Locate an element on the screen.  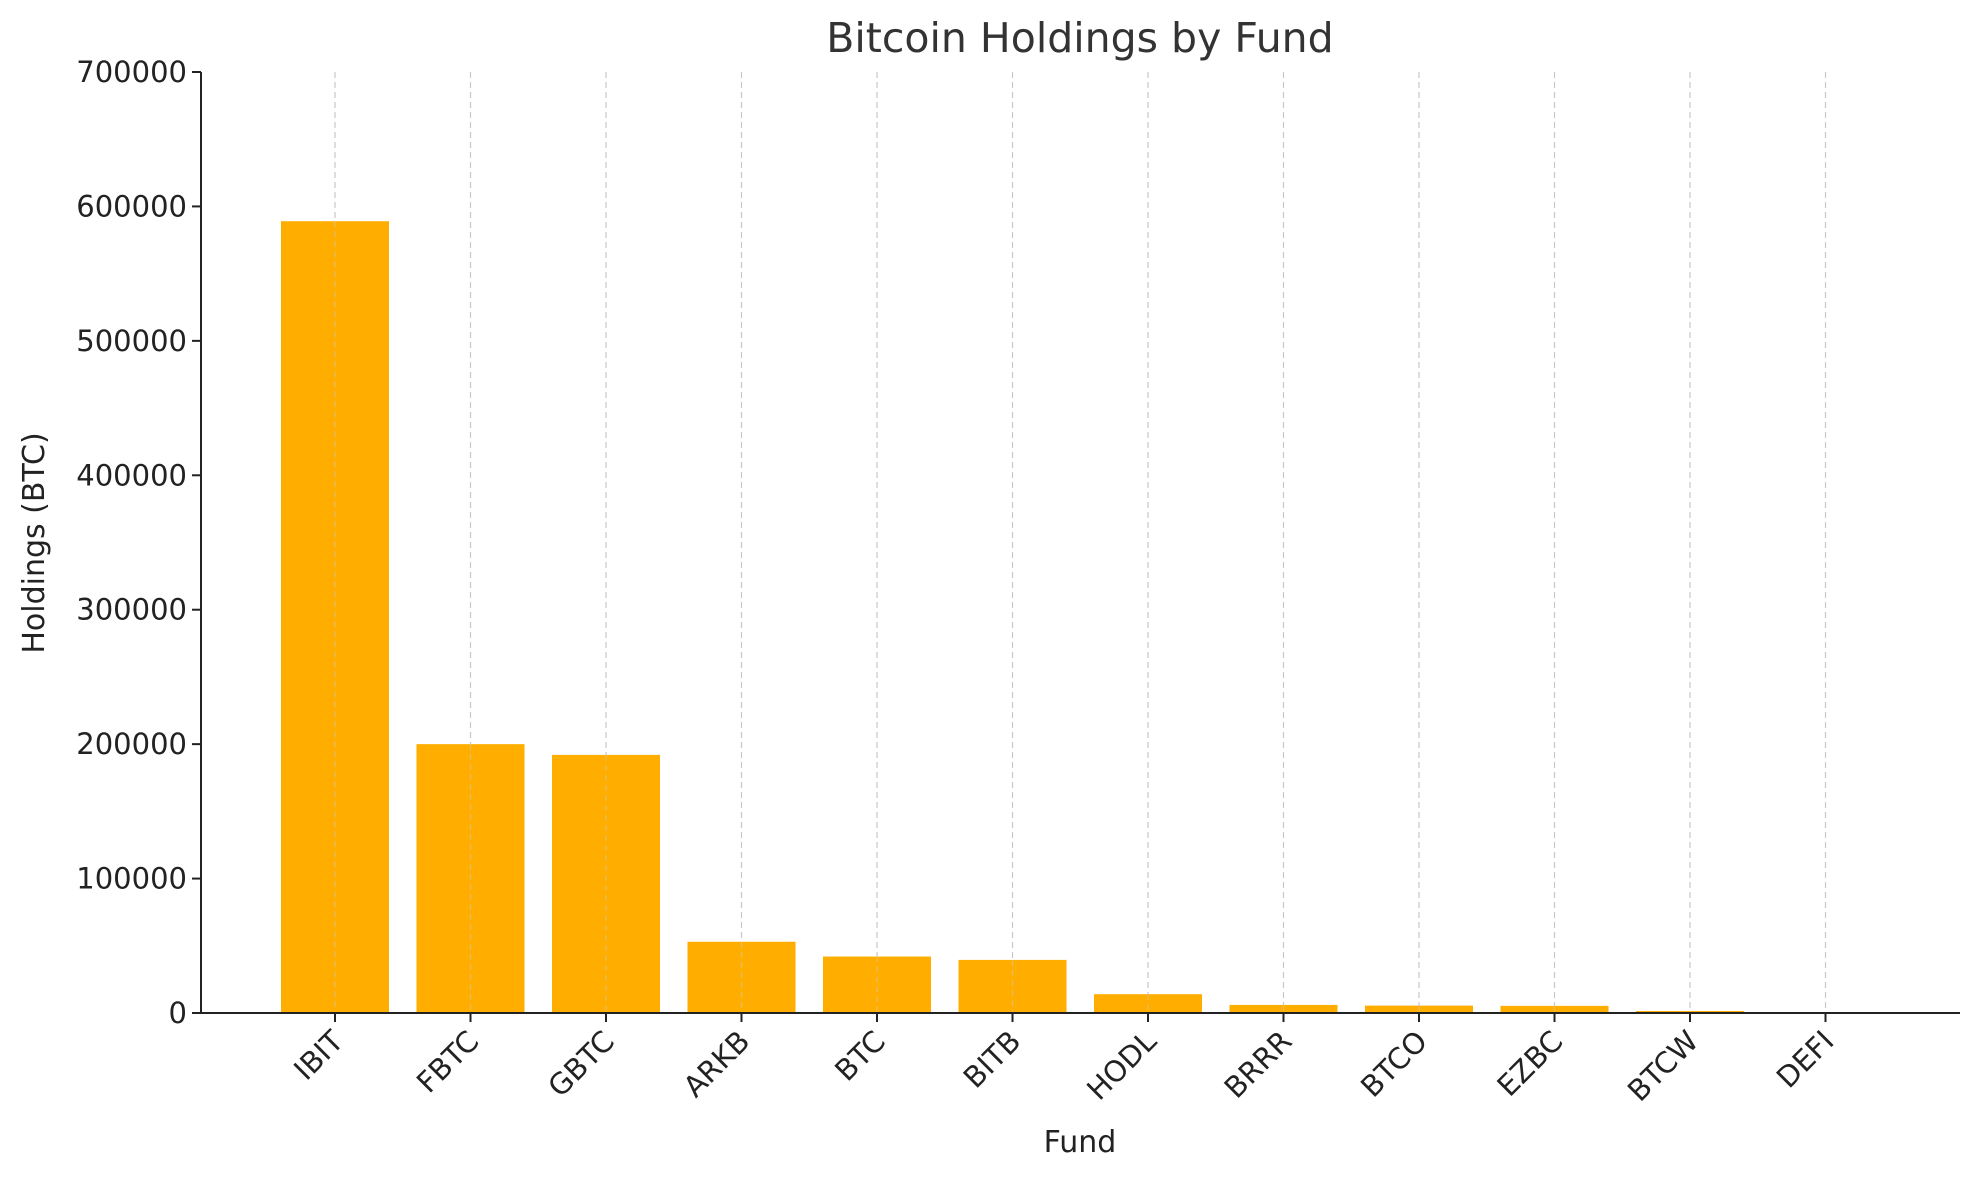
y-tick-label-0: 0 is located at coordinates (178, 1013).